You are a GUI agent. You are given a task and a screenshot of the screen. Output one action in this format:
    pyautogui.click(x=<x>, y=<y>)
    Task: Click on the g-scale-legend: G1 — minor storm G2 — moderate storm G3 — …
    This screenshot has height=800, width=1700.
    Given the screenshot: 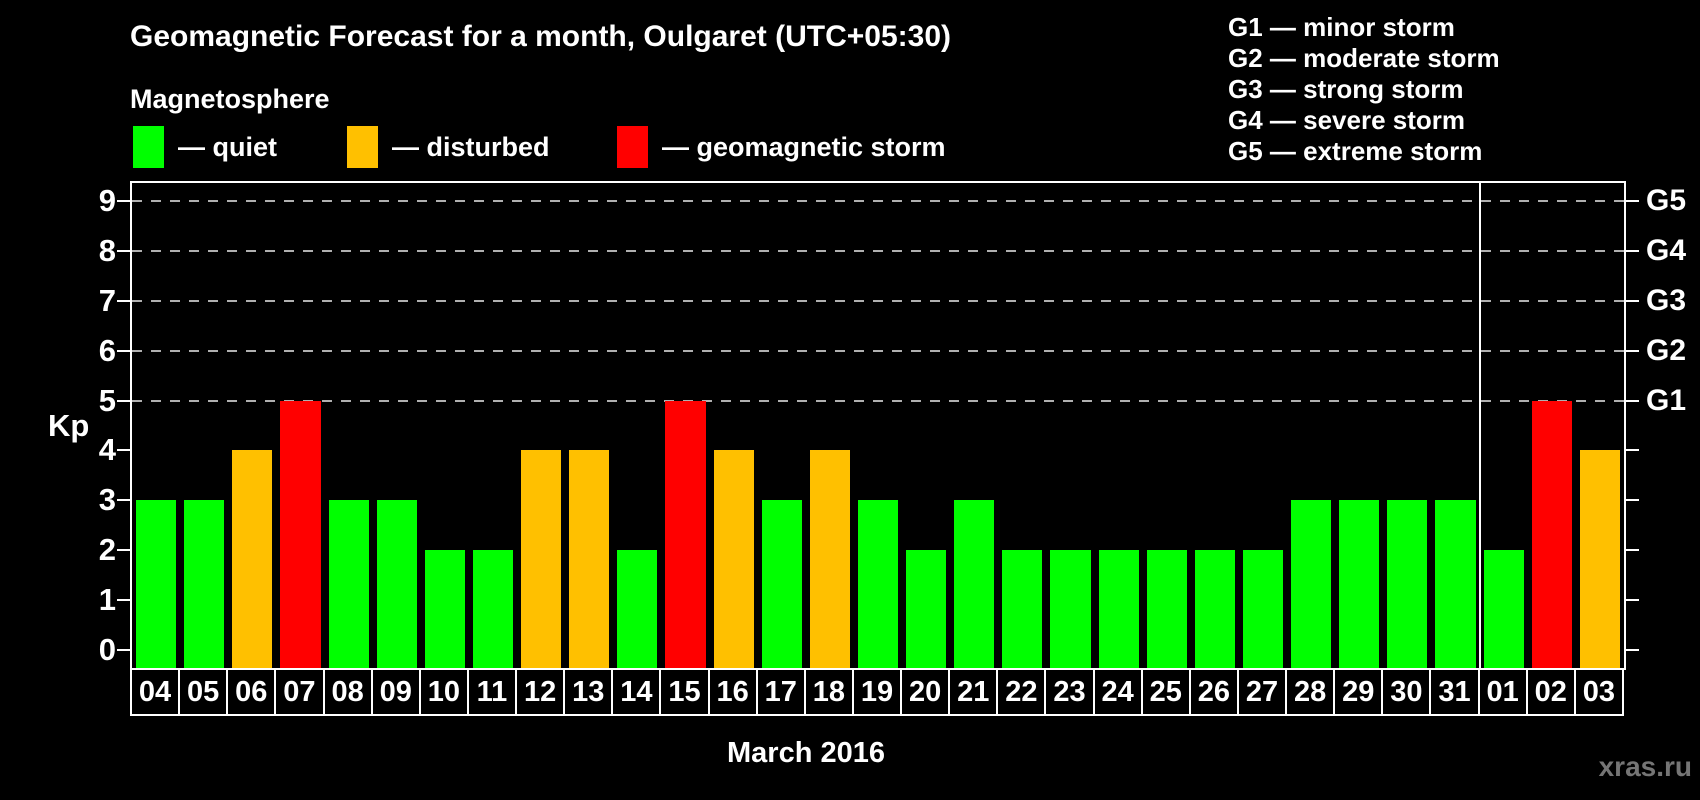 What is the action you would take?
    pyautogui.click(x=1364, y=89)
    